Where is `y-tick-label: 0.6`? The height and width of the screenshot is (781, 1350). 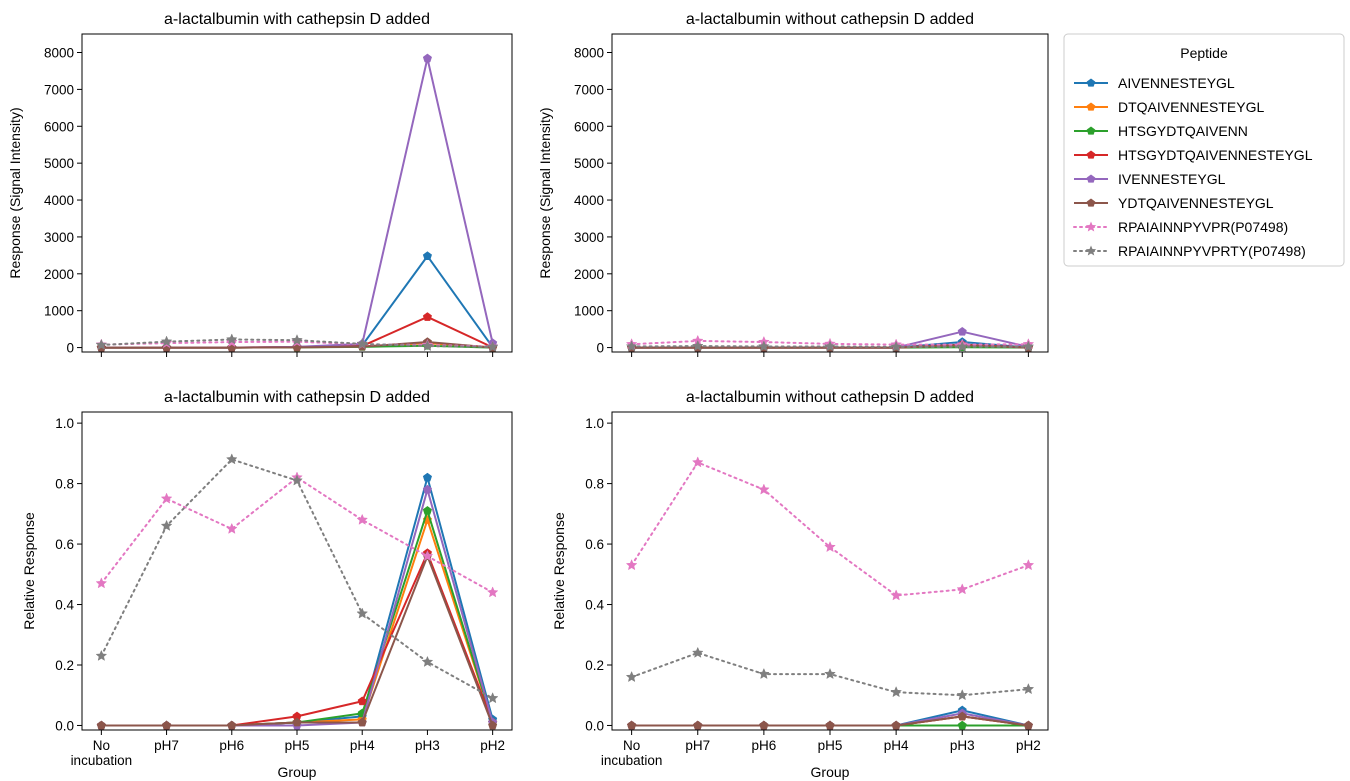
y-tick-label: 0.6 is located at coordinates (594, 544).